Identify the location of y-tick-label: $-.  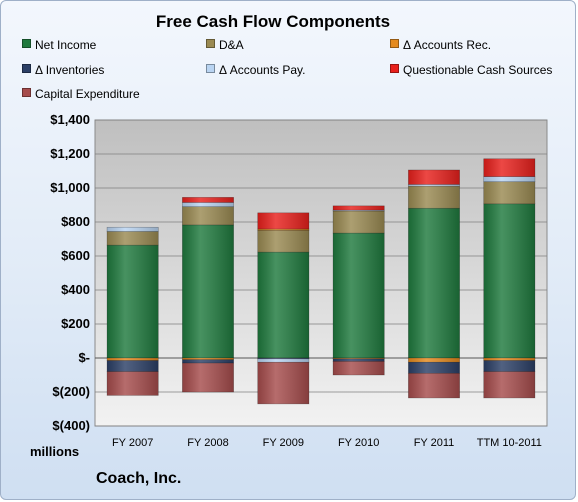
(84, 357).